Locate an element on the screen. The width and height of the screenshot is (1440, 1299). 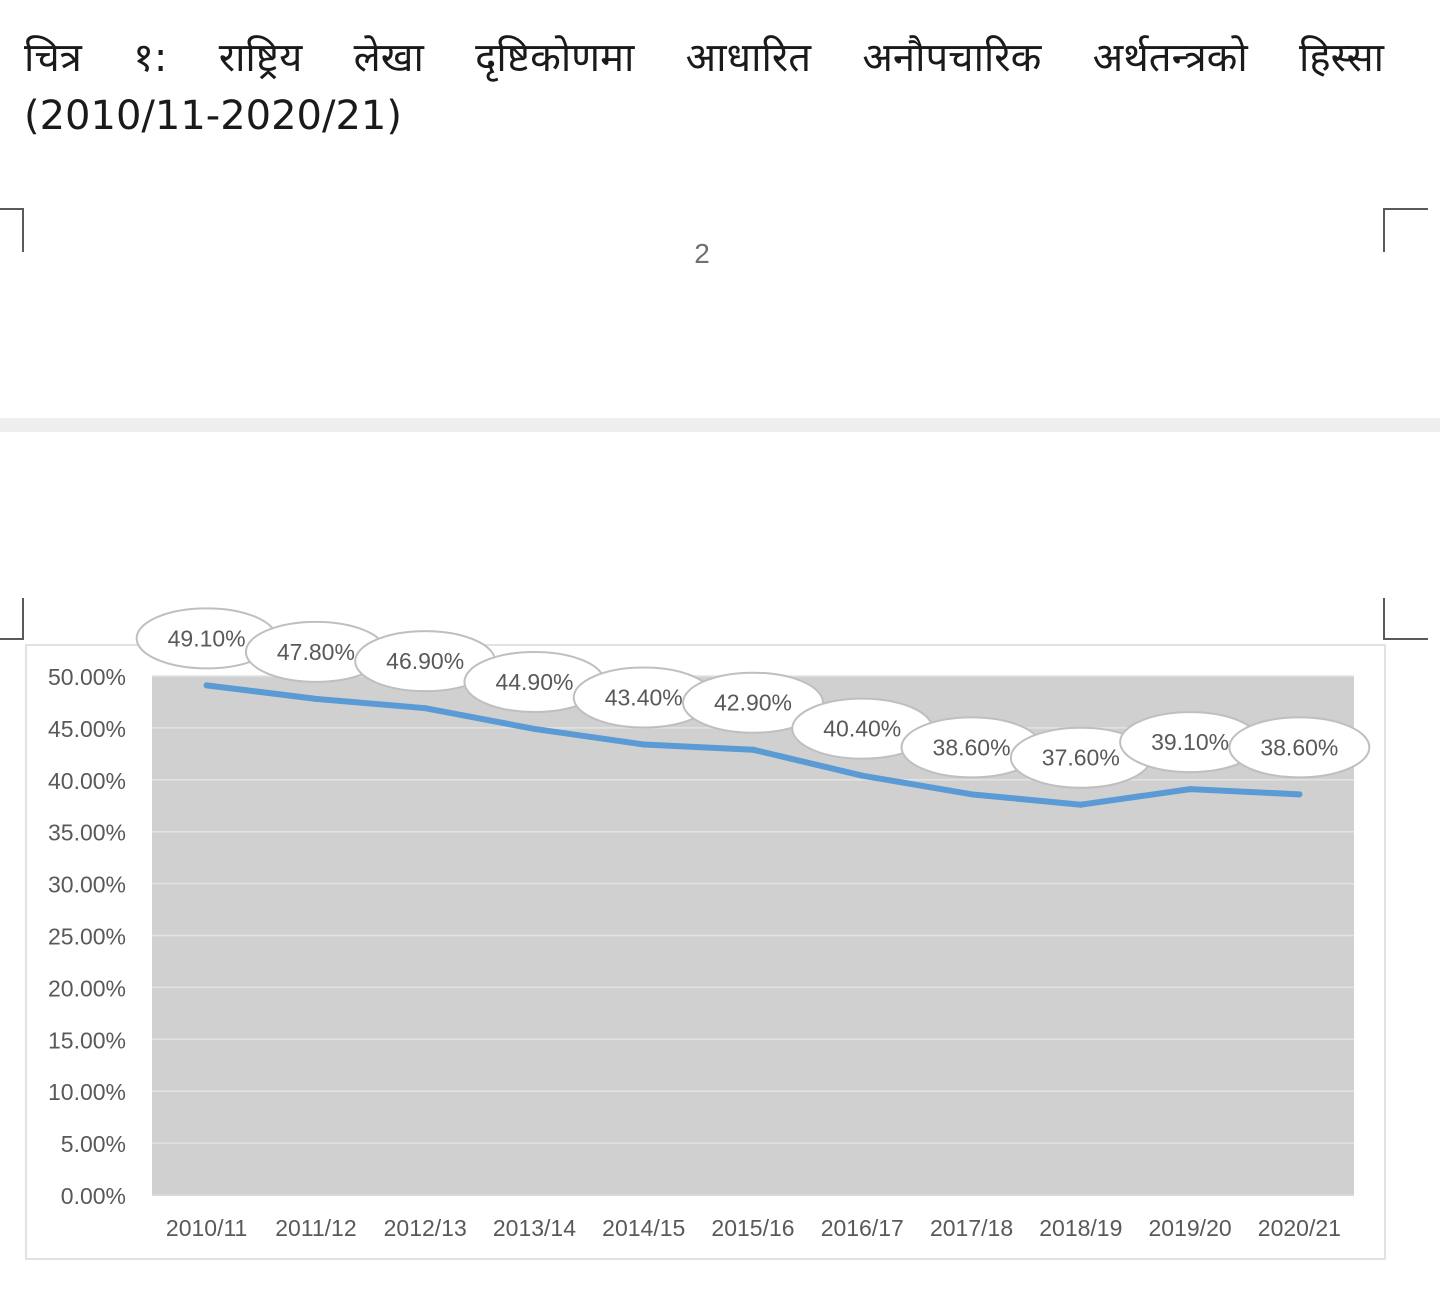
data-label: 44.90% is located at coordinates (534, 682).